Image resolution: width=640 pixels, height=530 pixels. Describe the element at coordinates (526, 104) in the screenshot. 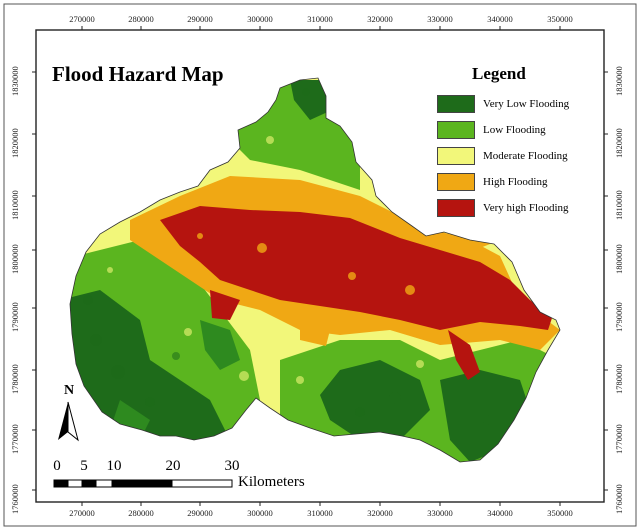

I see `legend-label: Very Low Flooding` at that location.